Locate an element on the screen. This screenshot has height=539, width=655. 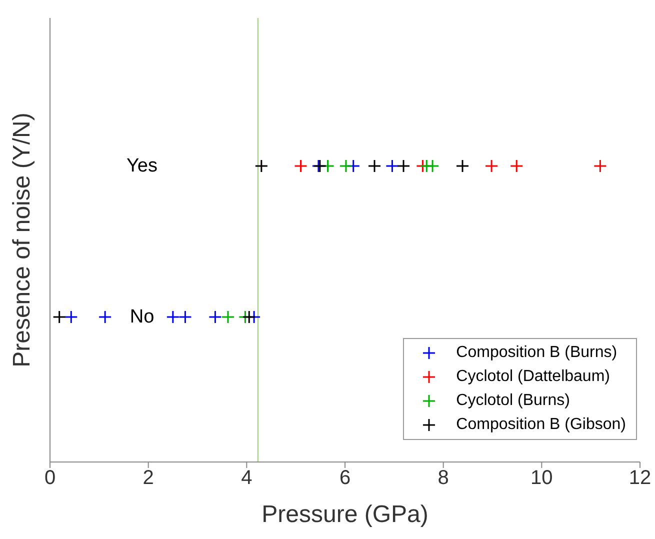
annotation: No is located at coordinates (142, 317).